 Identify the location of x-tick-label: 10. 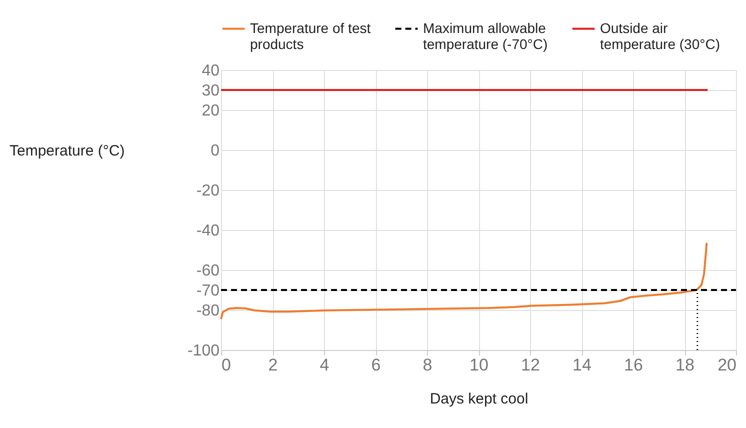
(479, 365).